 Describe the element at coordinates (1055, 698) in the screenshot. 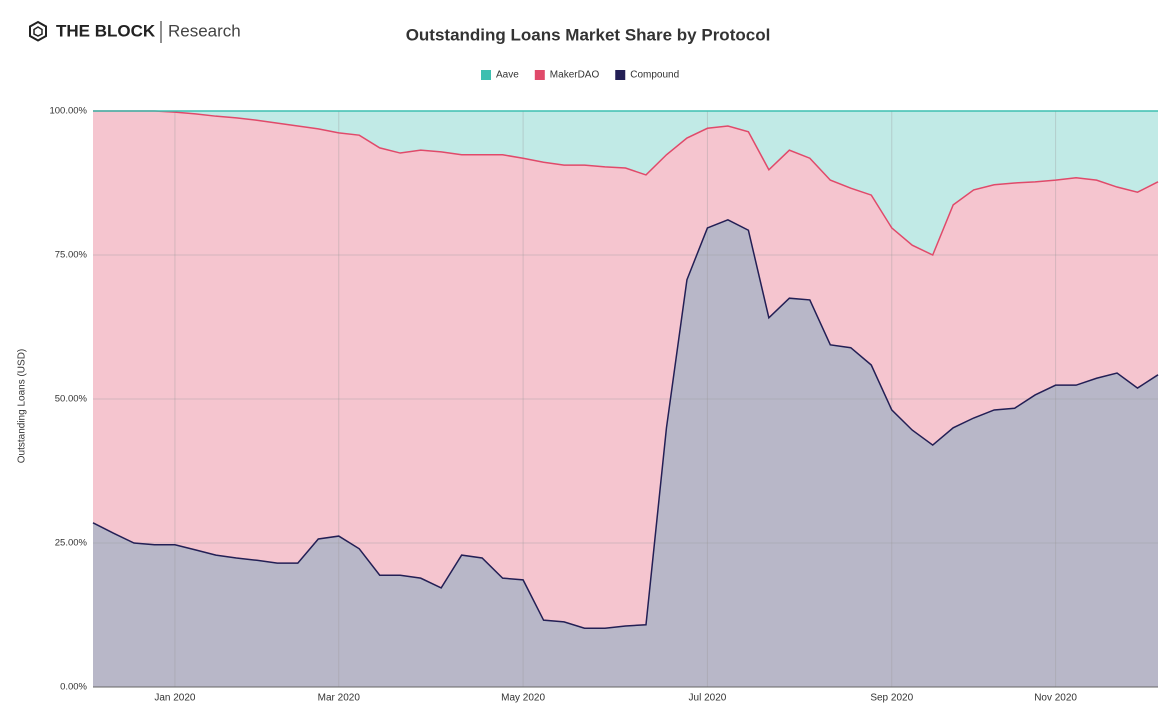

I see `x-tick-label: Nov 2020` at that location.